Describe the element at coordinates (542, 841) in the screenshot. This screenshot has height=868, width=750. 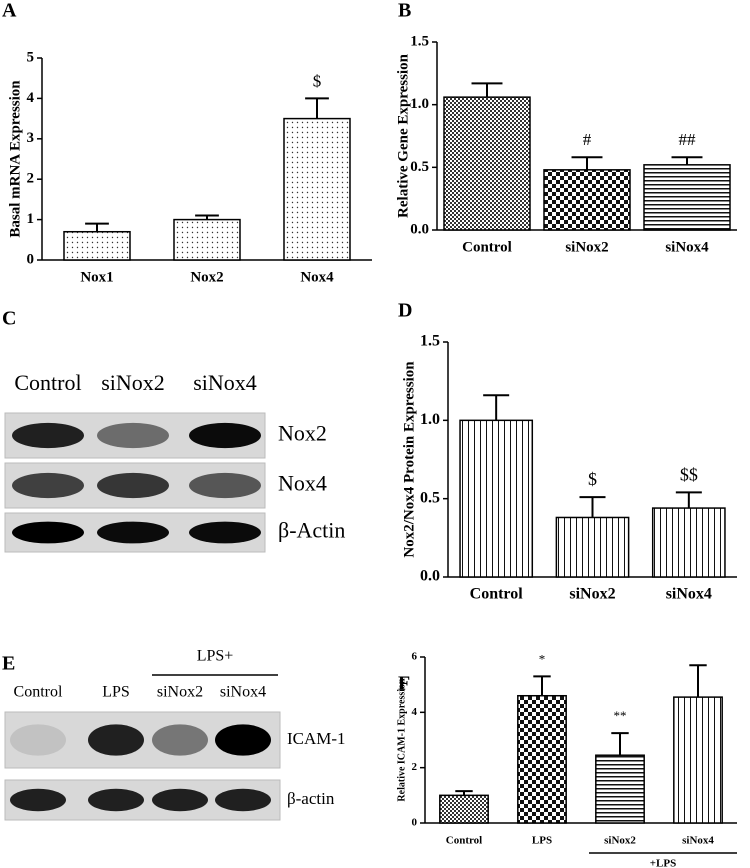
I see `x-tick-label: LPS` at that location.